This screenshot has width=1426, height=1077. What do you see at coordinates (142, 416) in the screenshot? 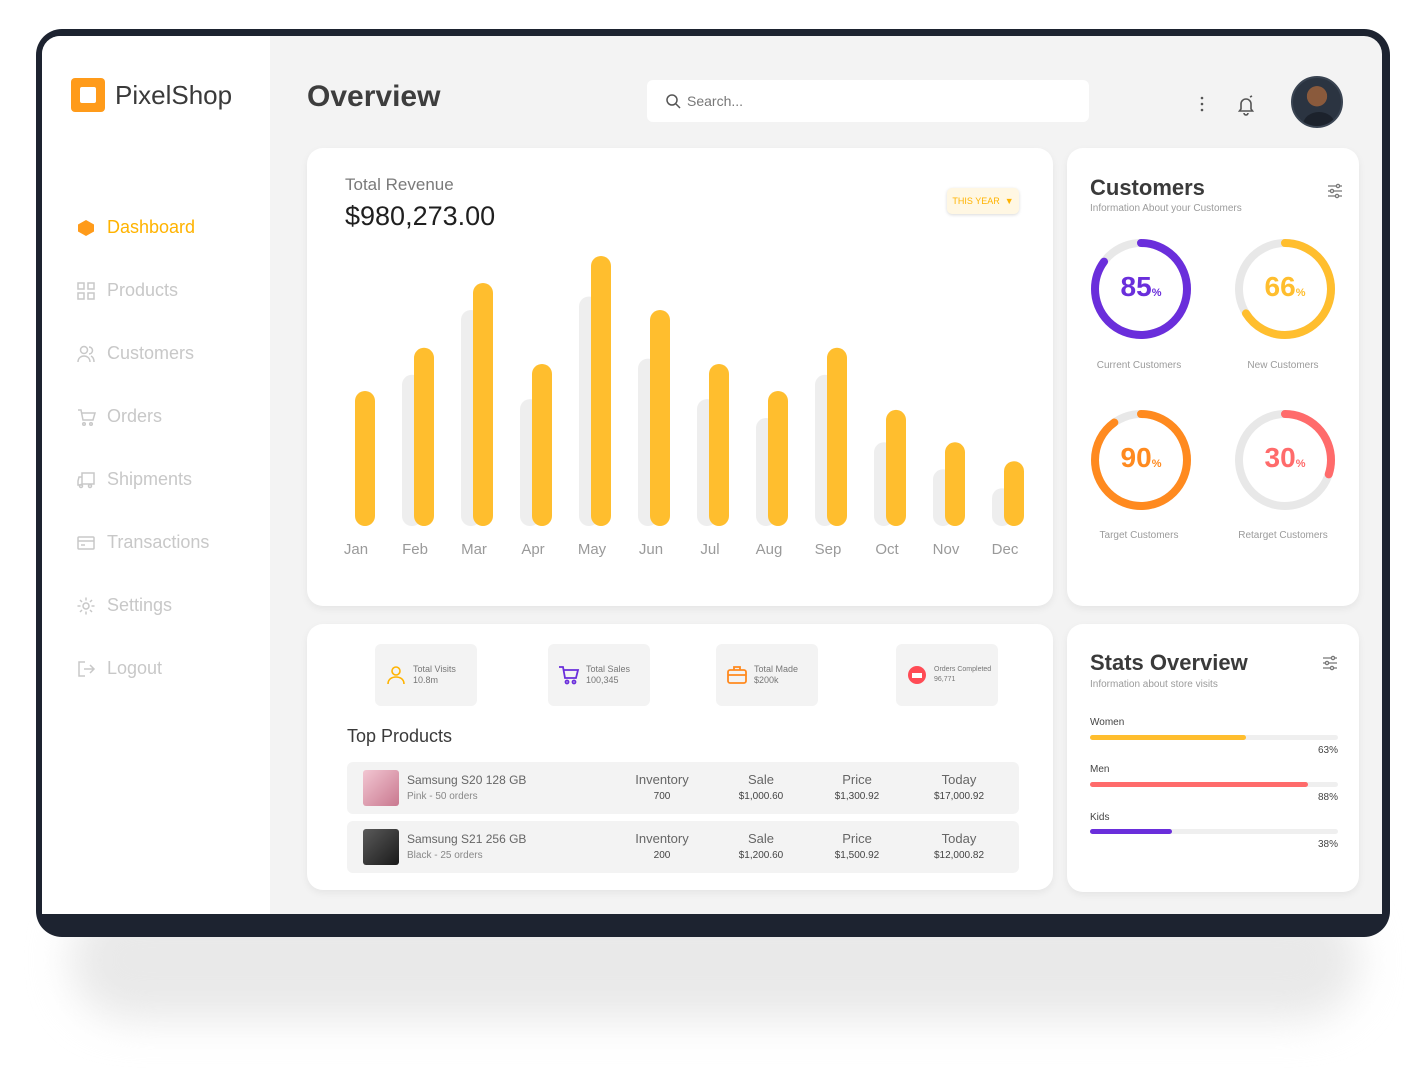
I see `sidebar-item-orders: Orders` at bounding box center [142, 416].